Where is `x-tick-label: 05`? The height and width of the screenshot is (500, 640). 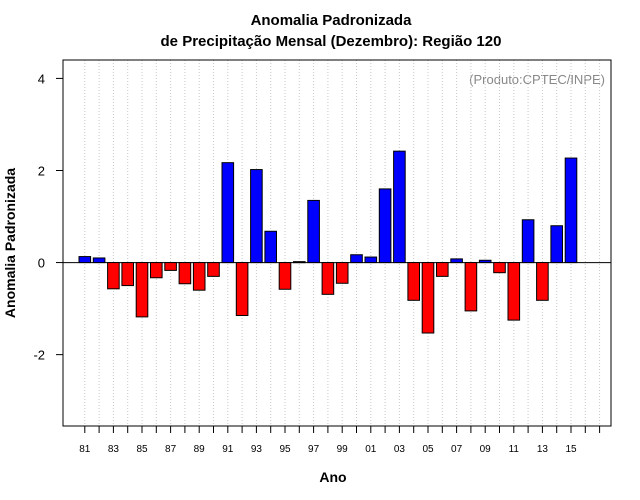
x-tick-label: 05 is located at coordinates (428, 449).